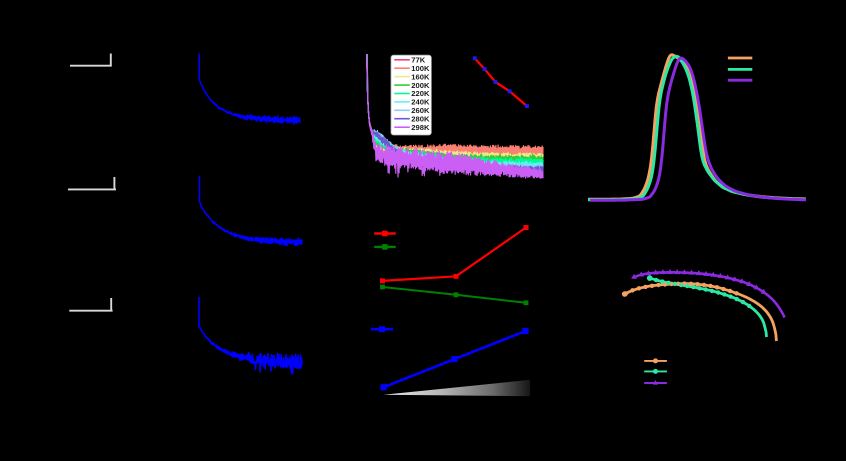 The height and width of the screenshot is (461, 846). I want to click on svg-text: 298K, so click(420, 127).